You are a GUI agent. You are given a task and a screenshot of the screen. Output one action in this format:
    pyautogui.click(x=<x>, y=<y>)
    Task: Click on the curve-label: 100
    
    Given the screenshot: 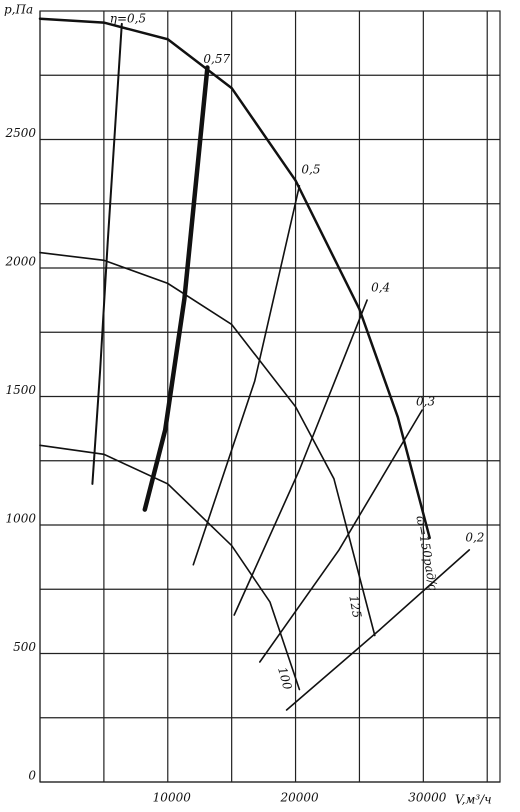 What is the action you would take?
    pyautogui.click(x=285, y=679)
    